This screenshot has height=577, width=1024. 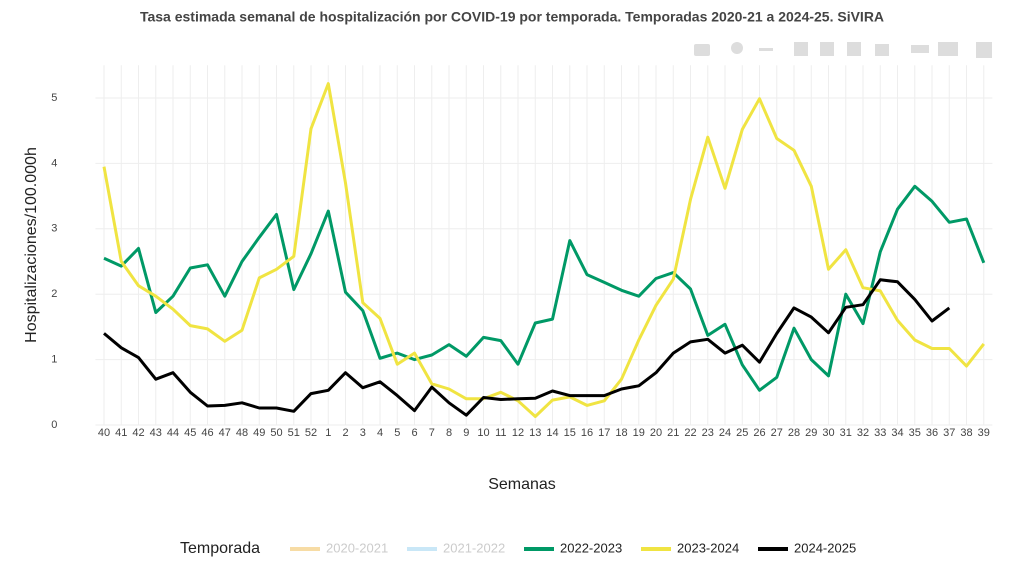 I want to click on x-tick-label: 27, so click(x=777, y=433).